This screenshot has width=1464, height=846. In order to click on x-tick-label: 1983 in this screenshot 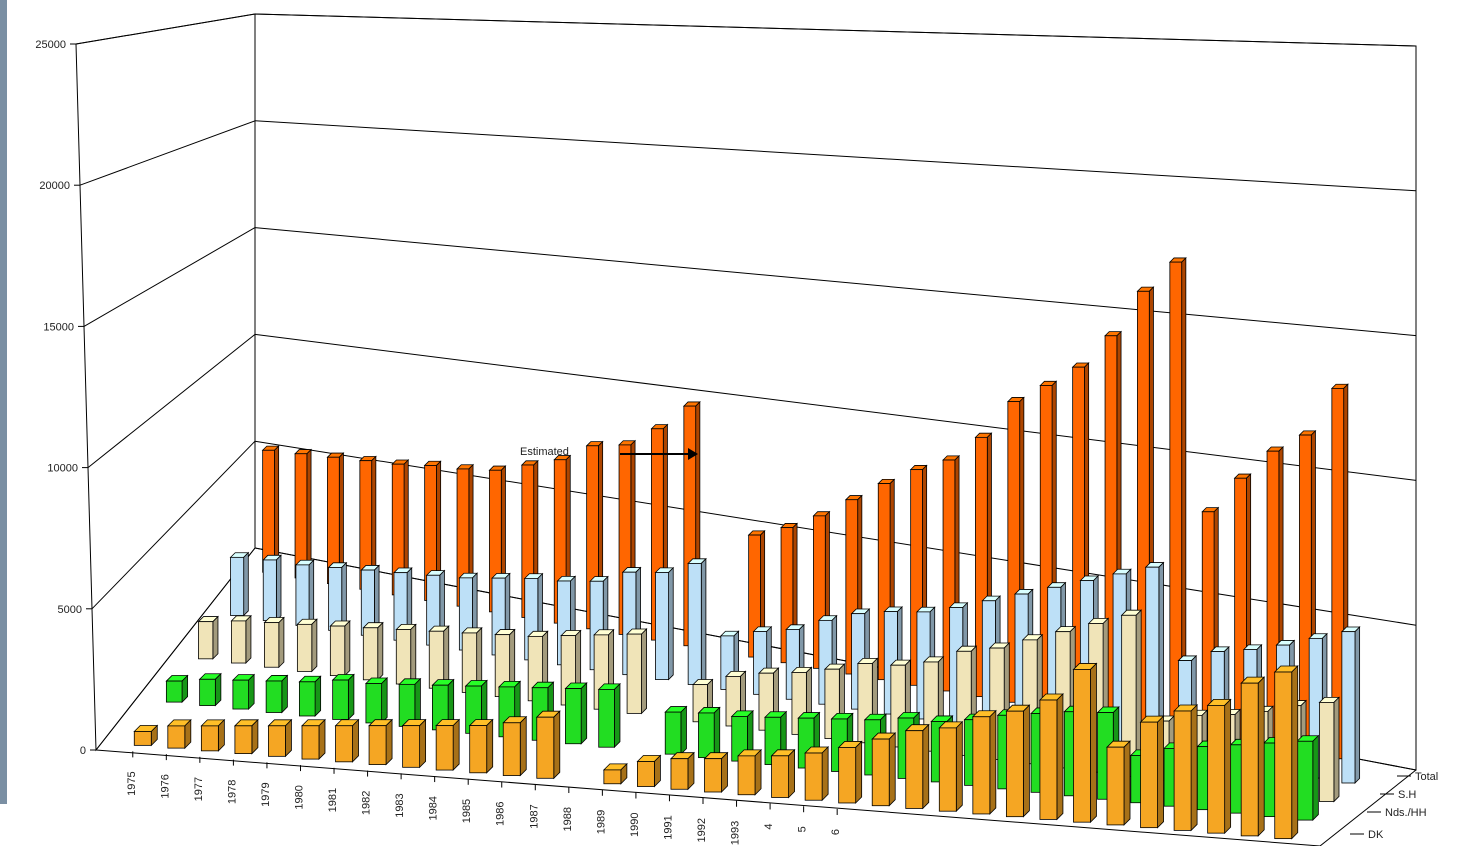, I will do `click(400, 805)`.